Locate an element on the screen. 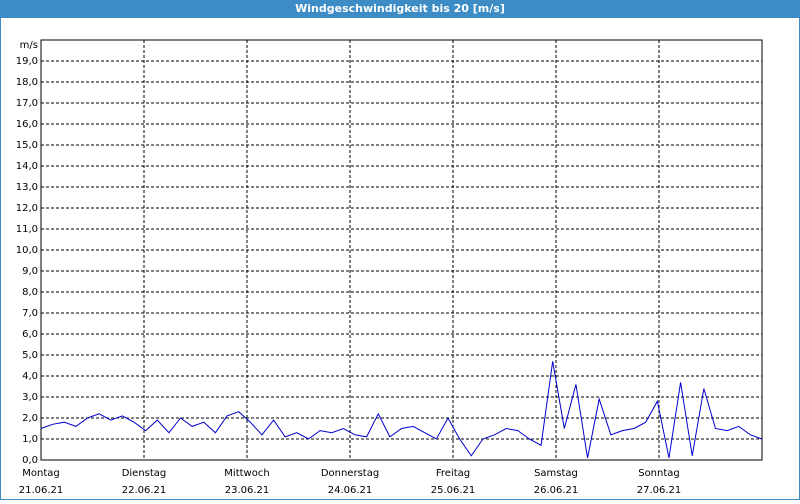  y-tick-label: 3,0 is located at coordinates (30, 397).